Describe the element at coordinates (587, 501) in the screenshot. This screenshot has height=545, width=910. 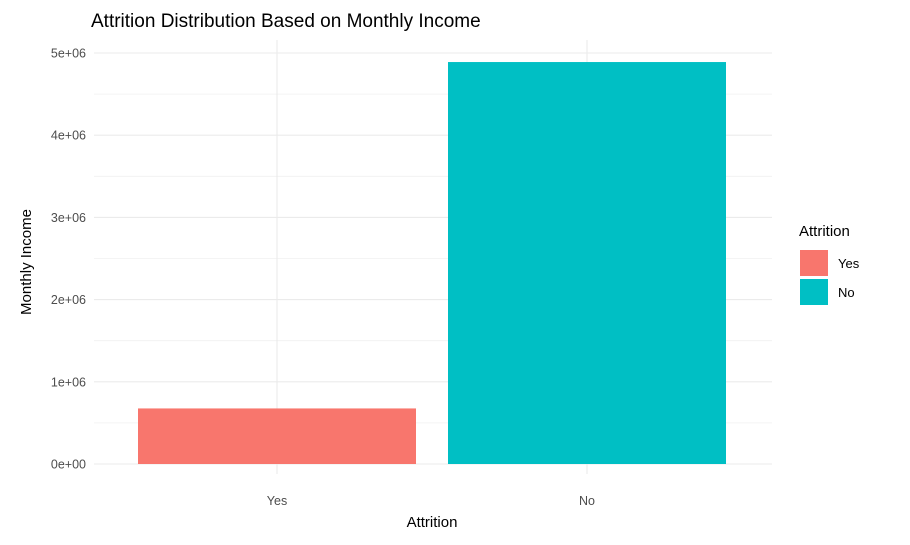
I see `x-tick-label: No` at that location.